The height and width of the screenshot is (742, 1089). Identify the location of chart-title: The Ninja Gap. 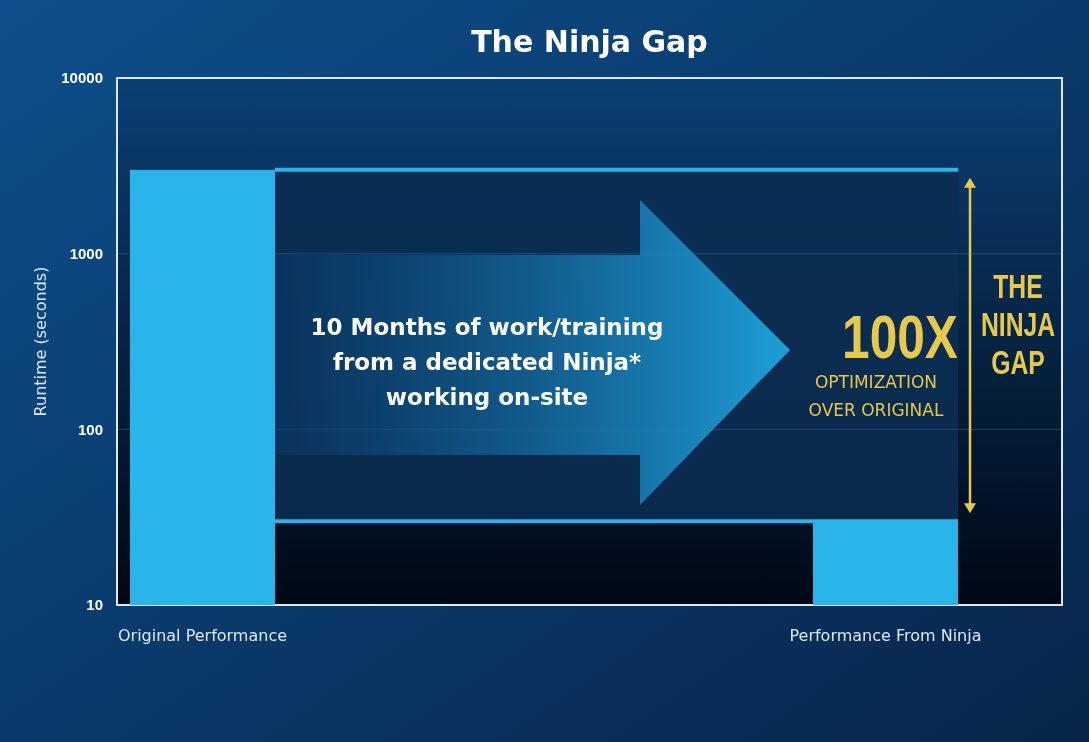
(589, 41).